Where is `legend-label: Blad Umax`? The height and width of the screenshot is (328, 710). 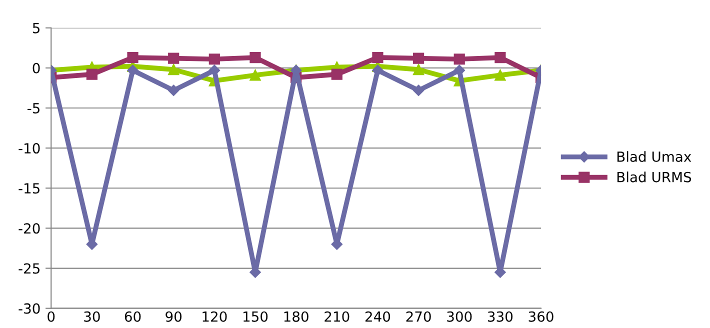 legend-label: Blad Umax is located at coordinates (654, 156).